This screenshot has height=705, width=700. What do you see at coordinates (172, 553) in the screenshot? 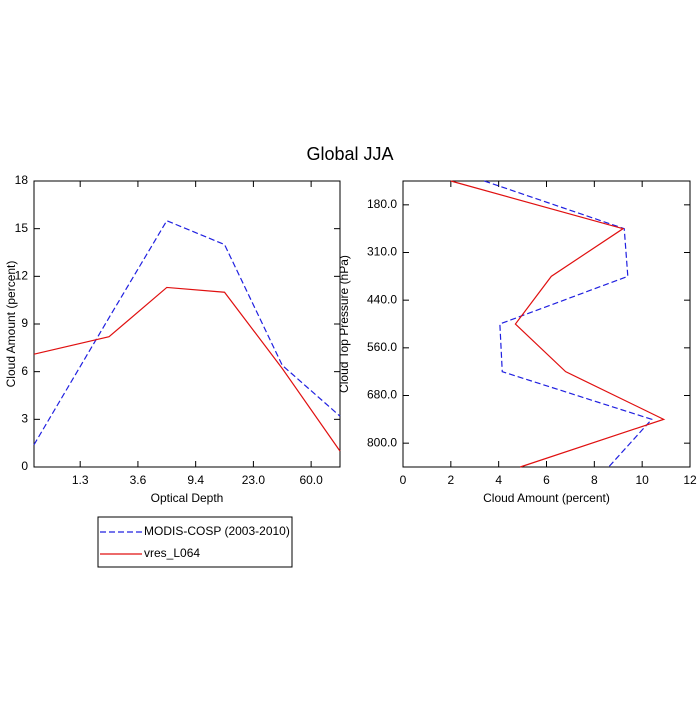
I see `legend-label: vres_L064` at bounding box center [172, 553].